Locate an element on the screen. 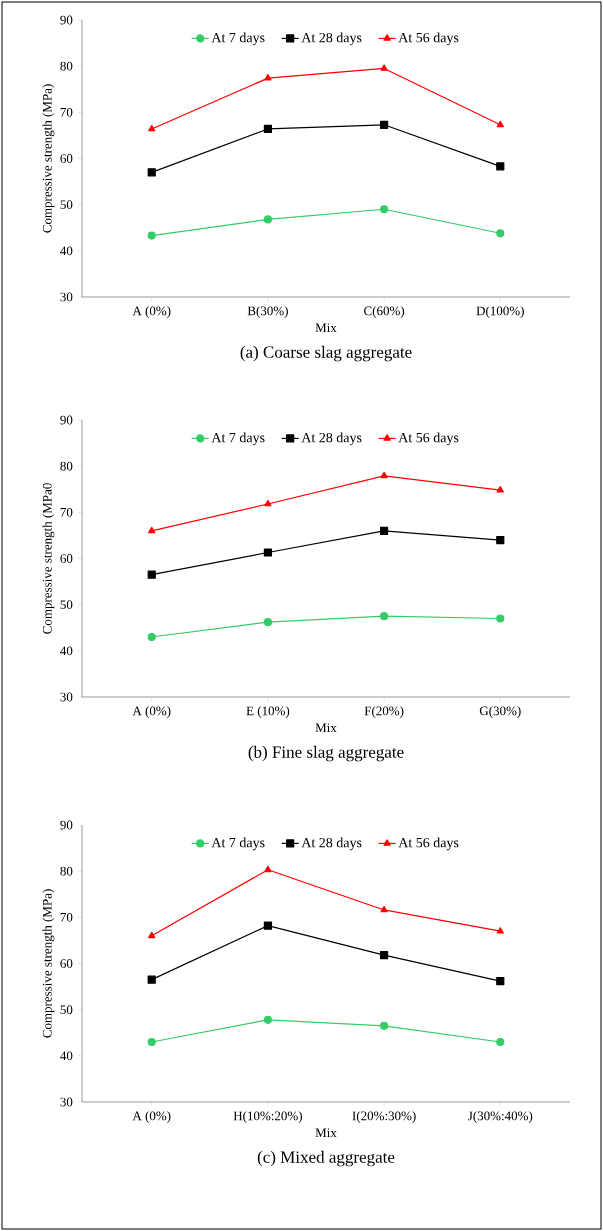  x-tick-label: B(30%) is located at coordinates (267, 312).